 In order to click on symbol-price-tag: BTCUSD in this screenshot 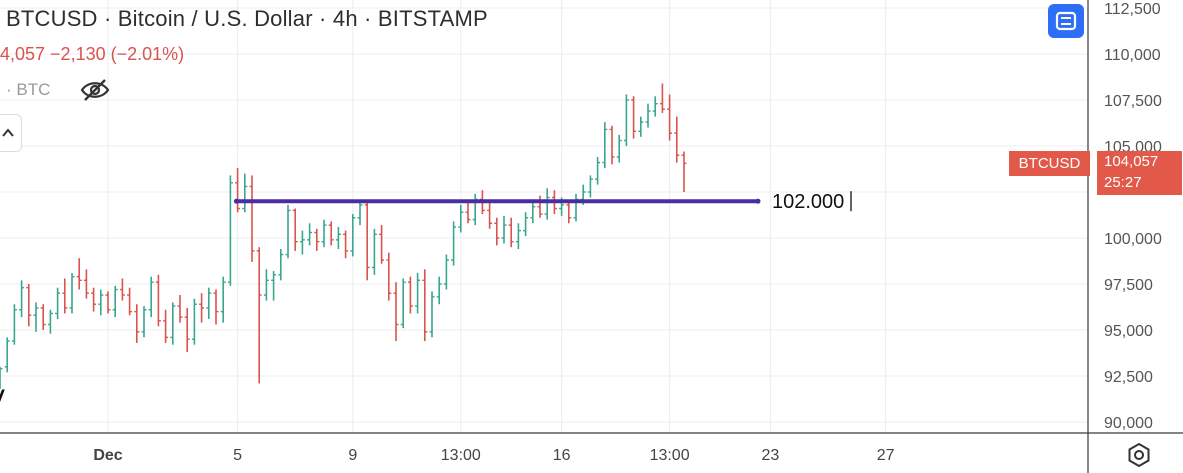, I will do `click(1049, 163)`.